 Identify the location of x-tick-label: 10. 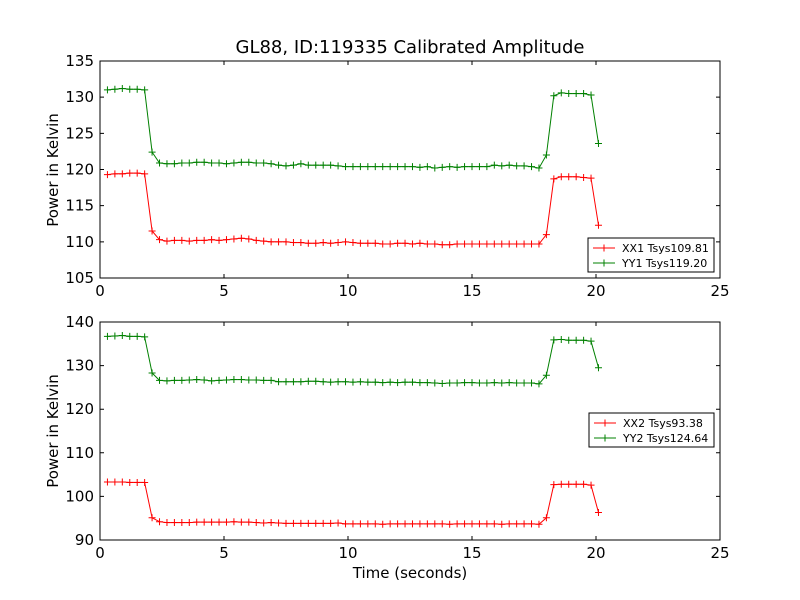
(347, 553).